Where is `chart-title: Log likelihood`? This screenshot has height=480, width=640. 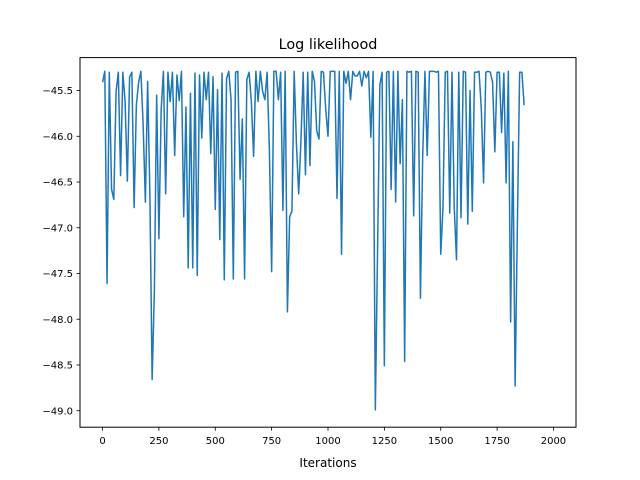
chart-title: Log likelihood is located at coordinates (328, 45).